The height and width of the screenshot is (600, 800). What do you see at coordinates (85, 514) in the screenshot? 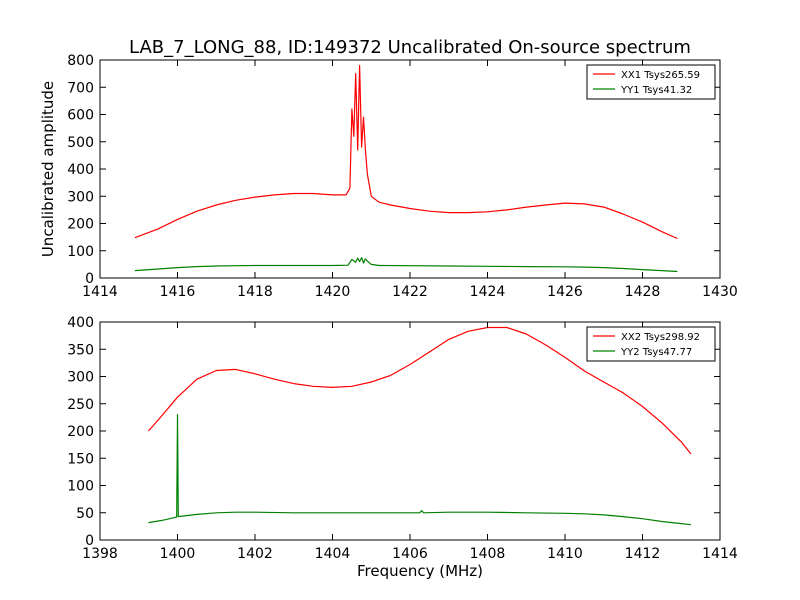
I see `y-tick-label: 50` at bounding box center [85, 514].